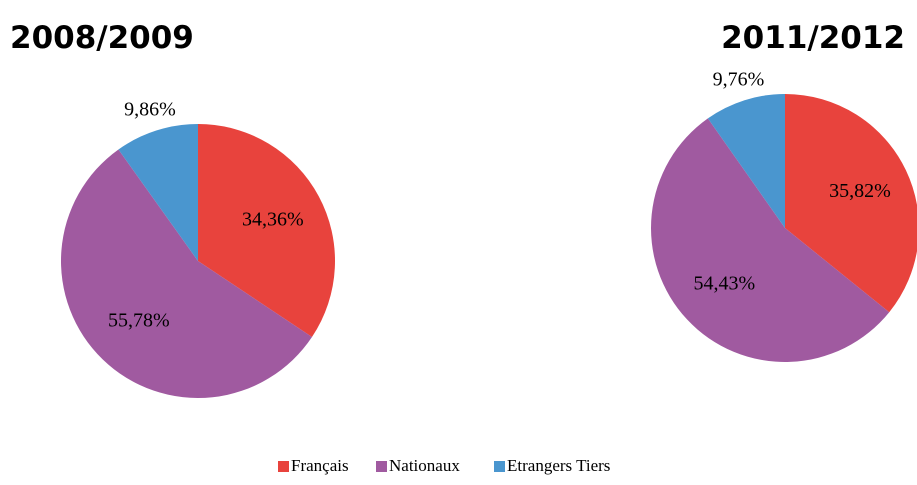 This screenshot has width=917, height=485. What do you see at coordinates (150, 110) in the screenshot?
I see `data-label: 9,86%` at bounding box center [150, 110].